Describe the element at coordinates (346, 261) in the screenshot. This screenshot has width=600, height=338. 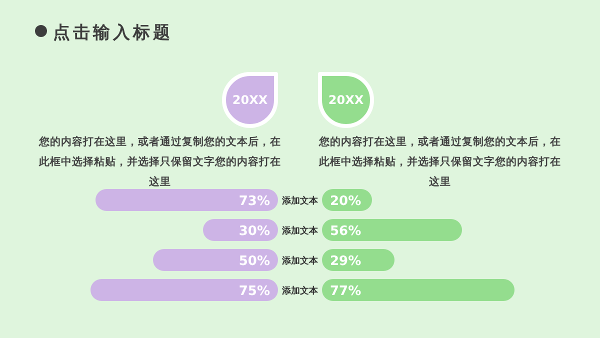
I see `data-label: 29%` at that location.